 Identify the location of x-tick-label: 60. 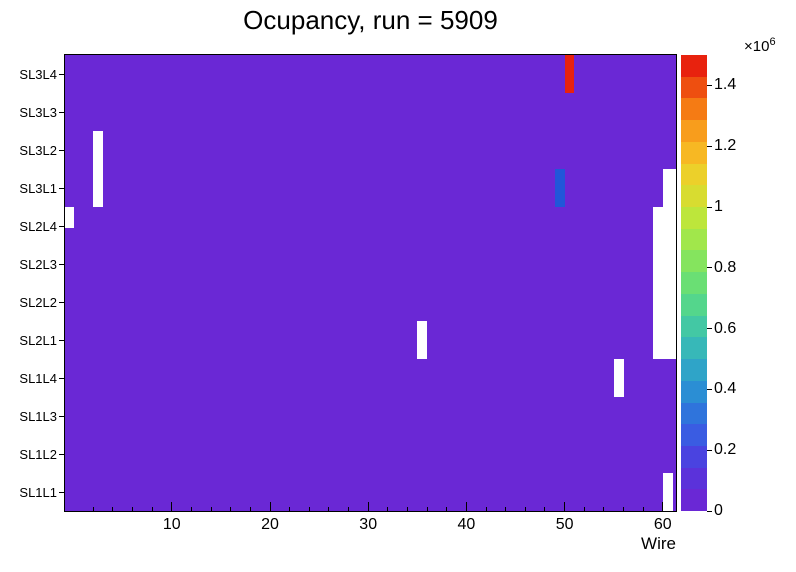
(662, 524).